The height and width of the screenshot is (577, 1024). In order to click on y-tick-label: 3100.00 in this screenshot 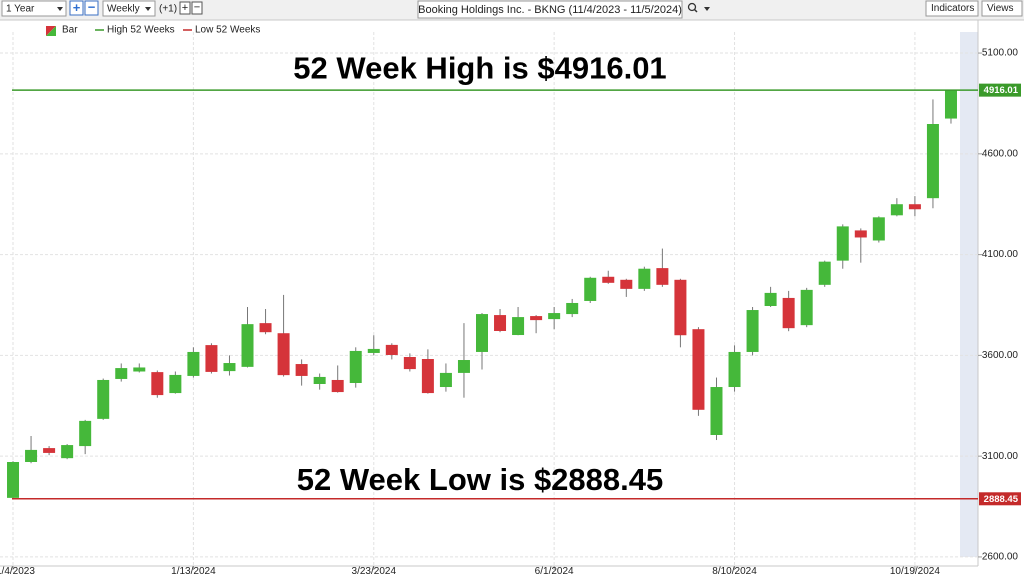, I will do `click(1000, 456)`.